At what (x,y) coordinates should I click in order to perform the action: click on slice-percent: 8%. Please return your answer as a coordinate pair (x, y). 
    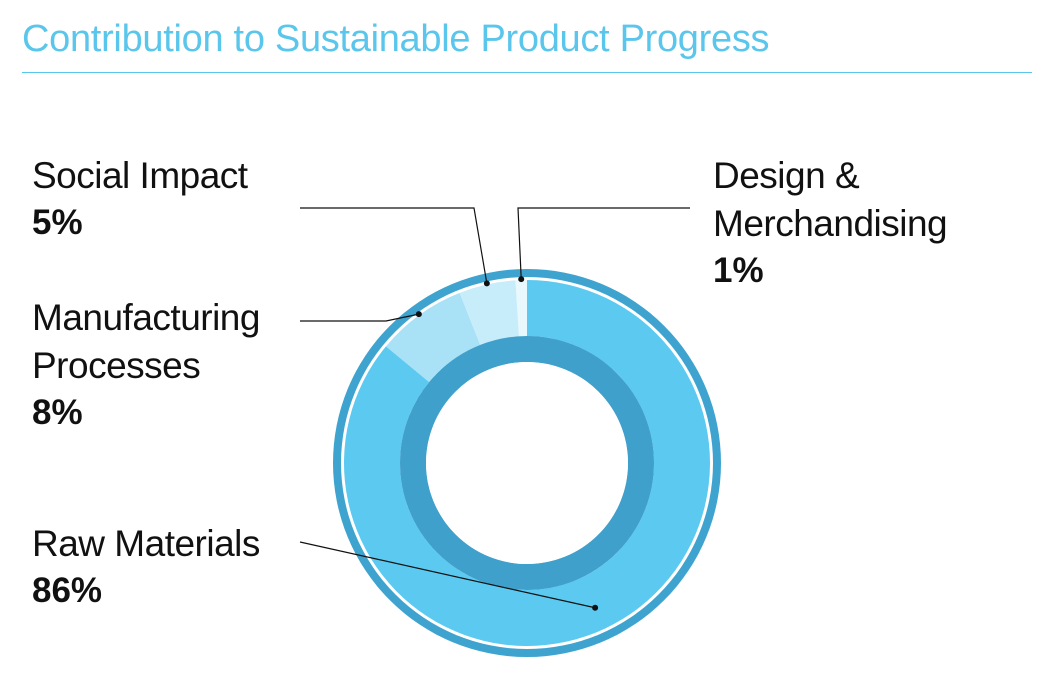
    Looking at the image, I should click on (57, 412).